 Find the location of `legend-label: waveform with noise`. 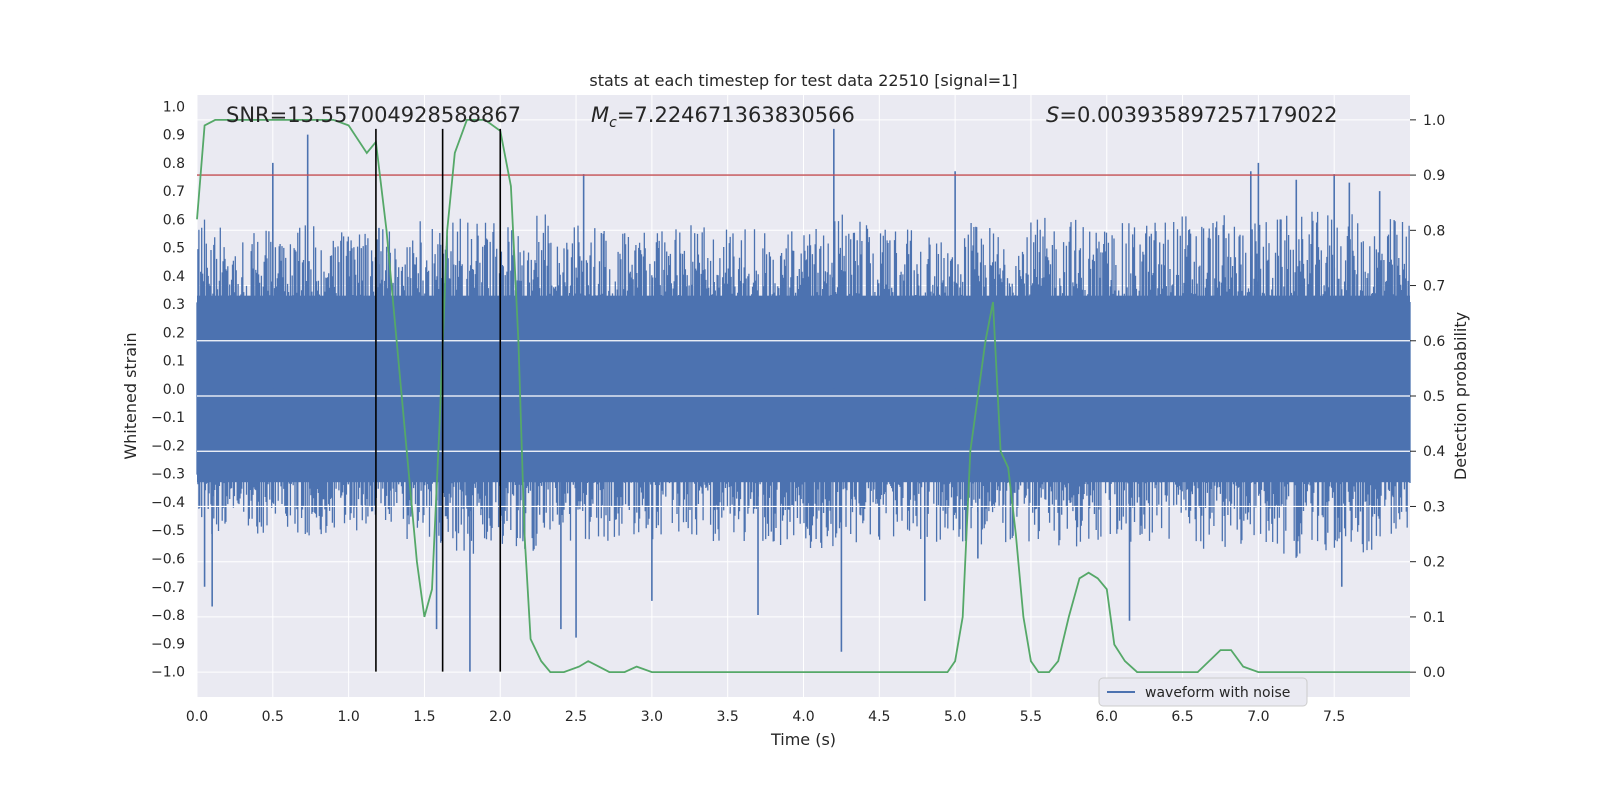

legend-label: waveform with noise is located at coordinates (1217, 693).